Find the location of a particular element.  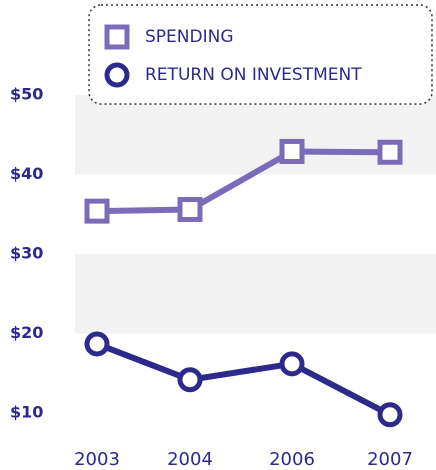

y-tick-label: $30 is located at coordinates (26, 253).